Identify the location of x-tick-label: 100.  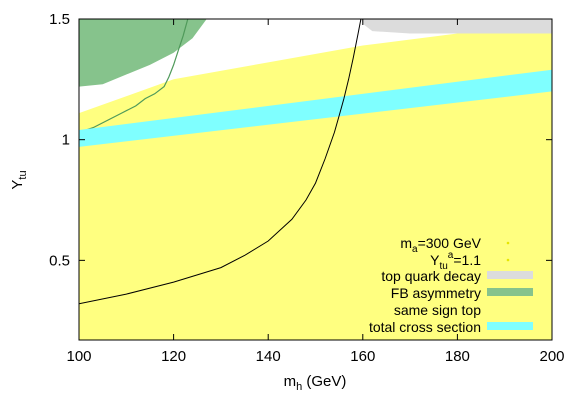
(78, 356).